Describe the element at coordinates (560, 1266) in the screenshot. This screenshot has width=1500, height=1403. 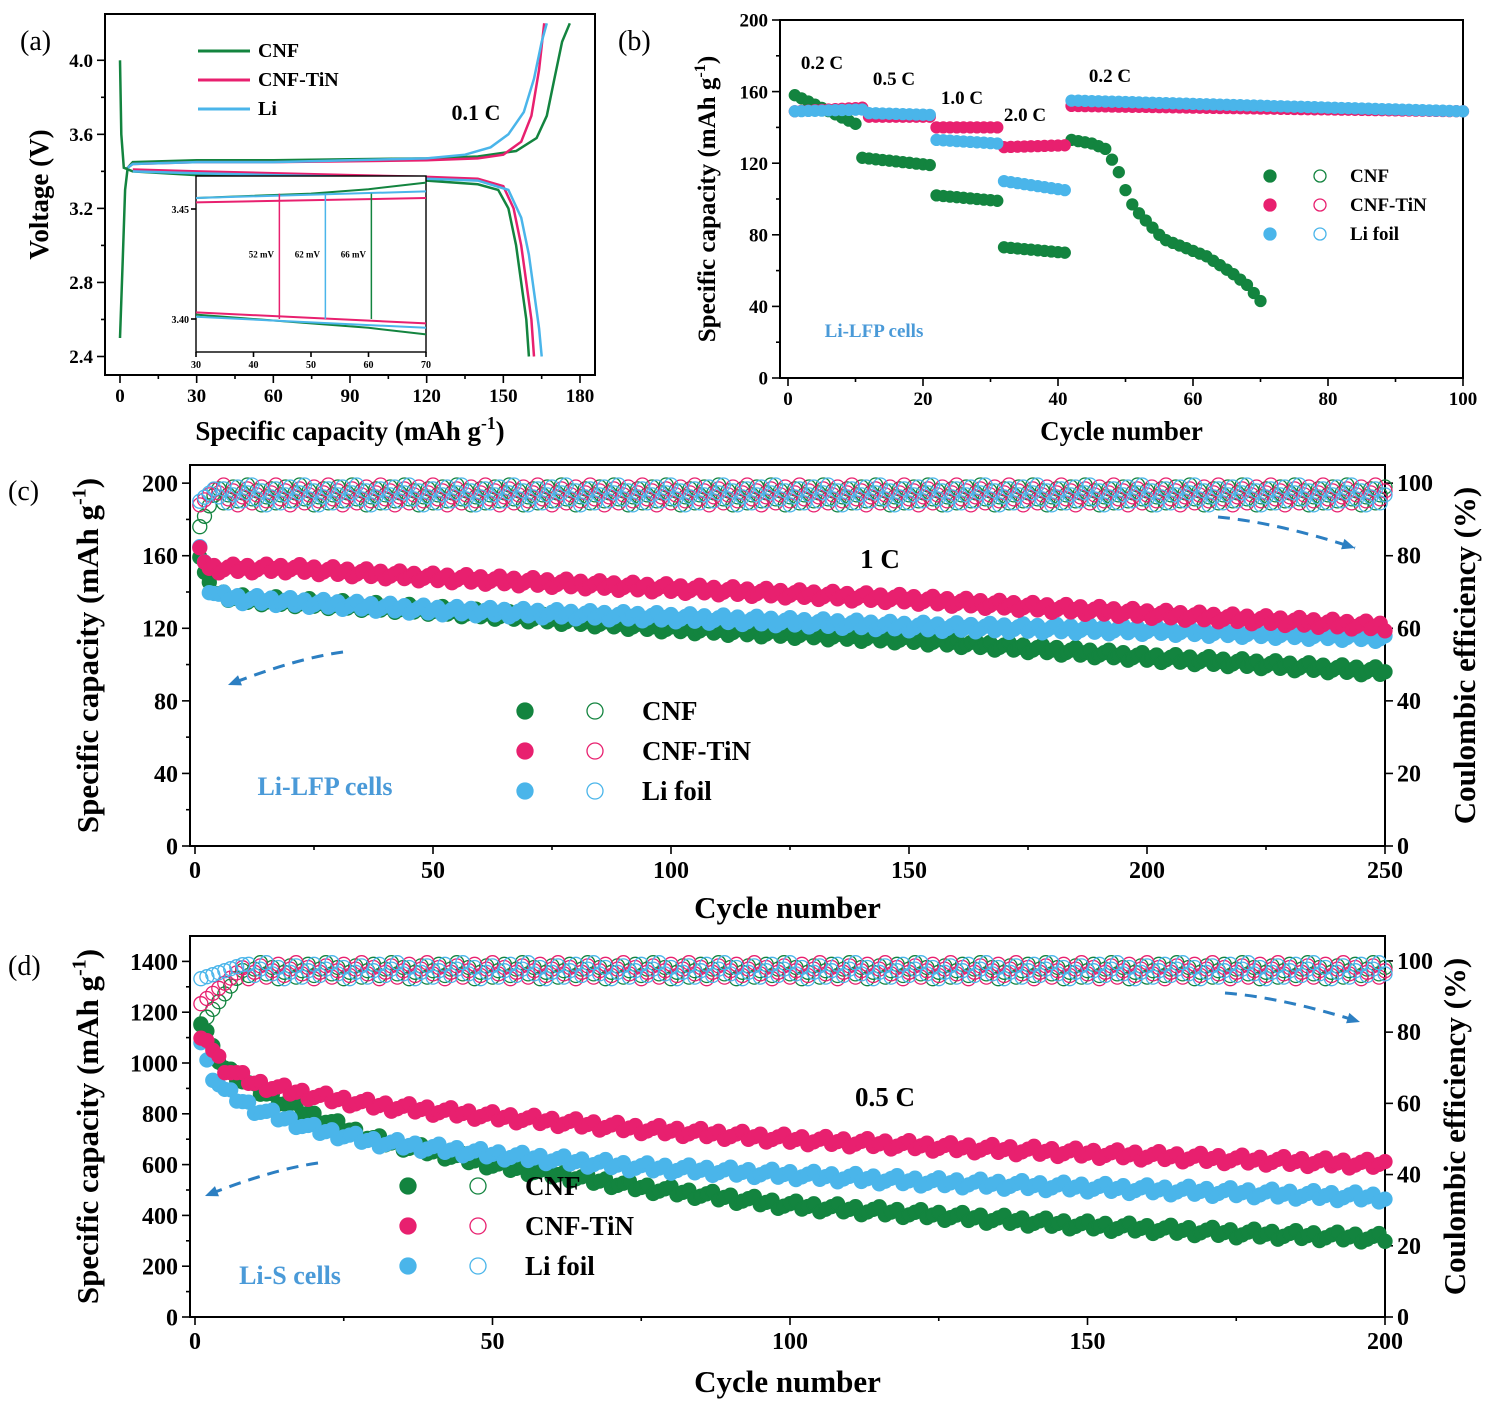
I see `panel-d-legend-2: Li foil` at that location.